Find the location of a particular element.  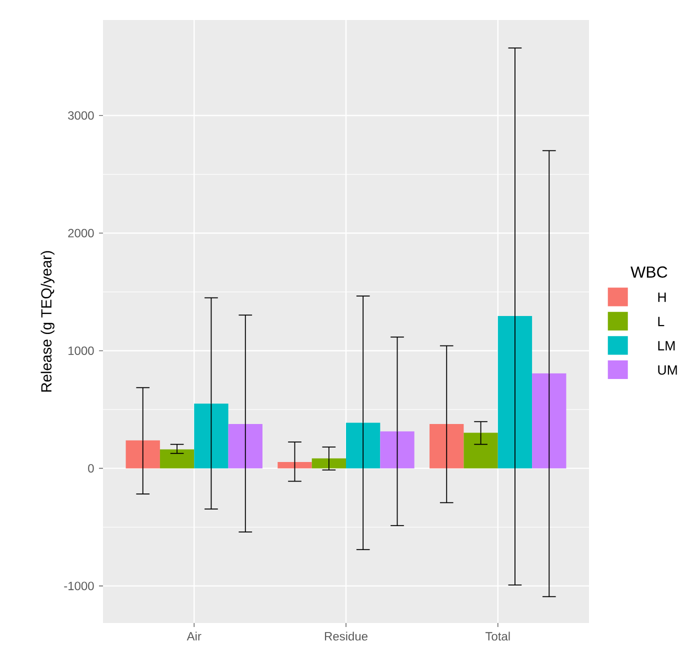

y-tick-label: 0 is located at coordinates (91, 468).